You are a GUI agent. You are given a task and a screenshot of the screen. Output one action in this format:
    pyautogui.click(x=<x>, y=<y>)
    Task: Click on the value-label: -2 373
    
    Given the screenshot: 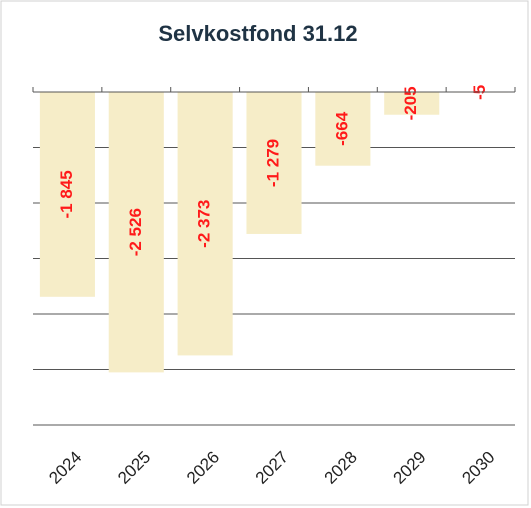 What is the action you would take?
    pyautogui.click(x=204, y=224)
    